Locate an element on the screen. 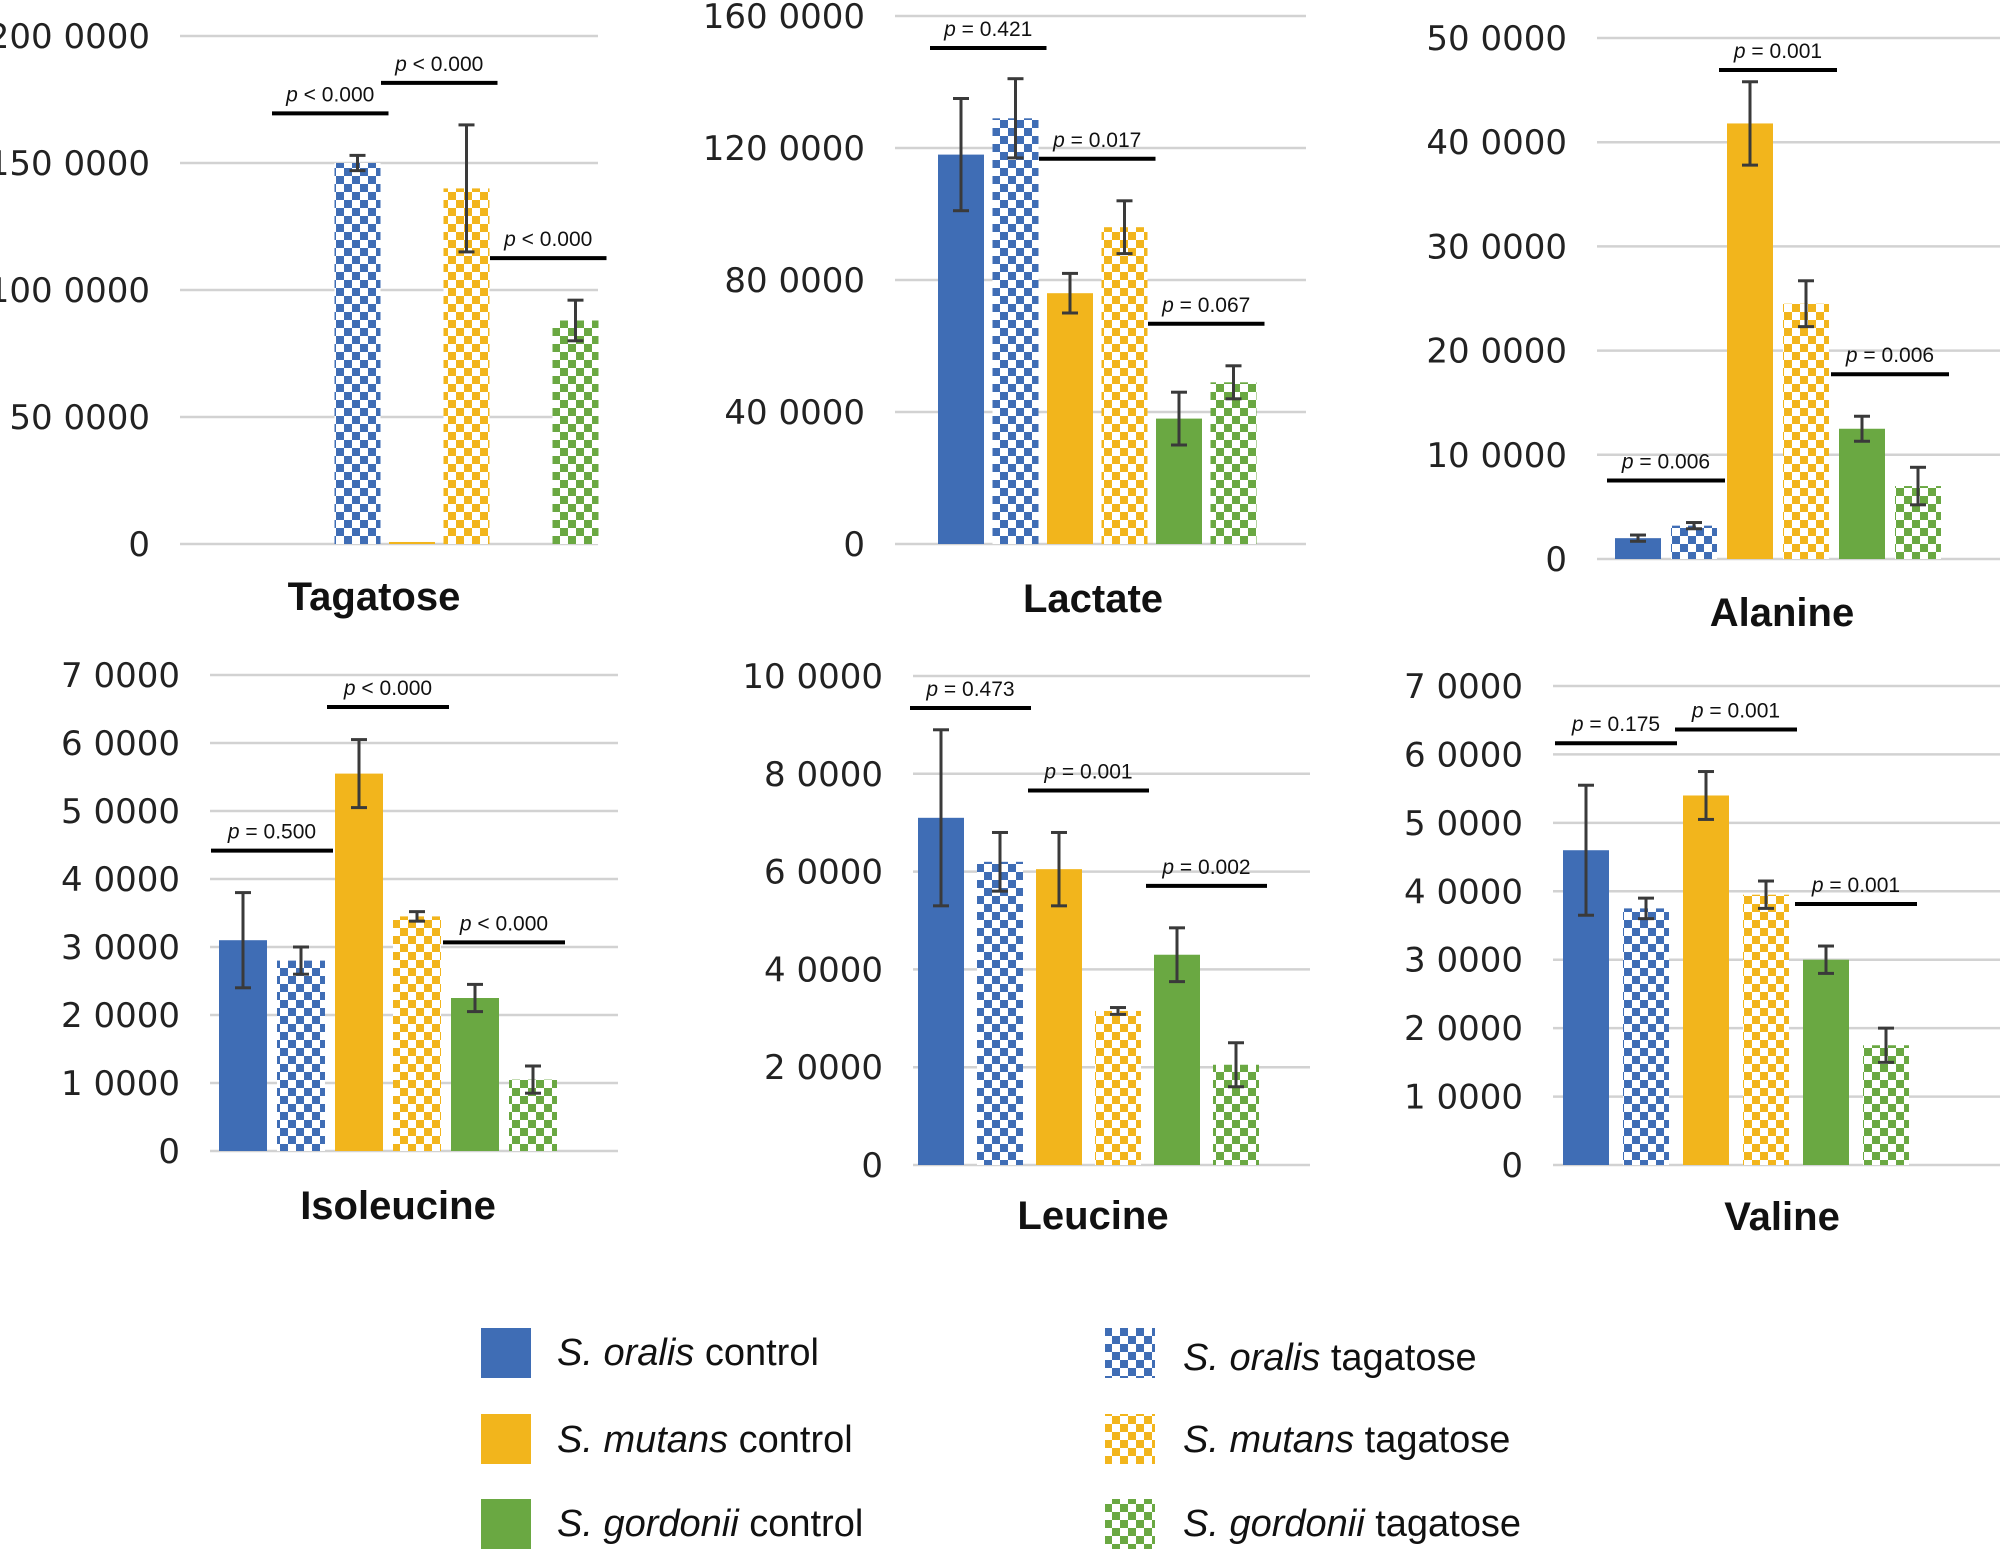 The height and width of the screenshot is (1552, 2008). legend-item-gordonii-control: S. gordonii control is located at coordinates (672, 1524).